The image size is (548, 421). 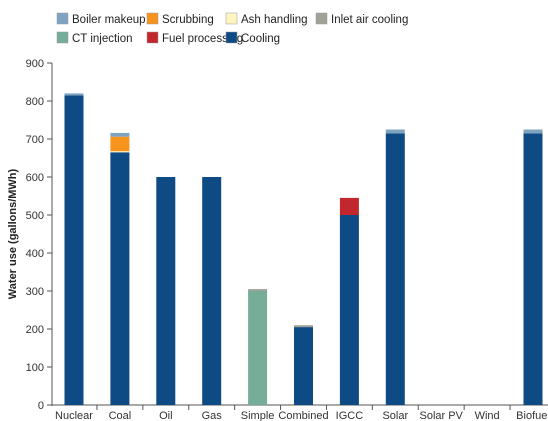 I want to click on x-tick-label: Solar PV, so click(x=441, y=415).